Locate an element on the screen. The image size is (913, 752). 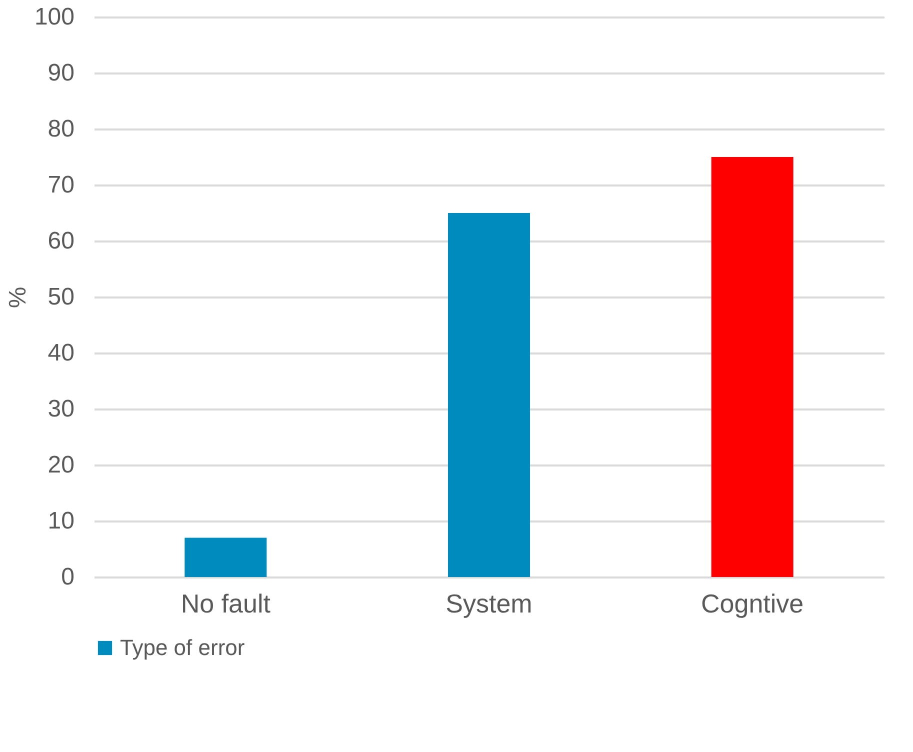
legend-label: Type of error is located at coordinates (182, 647).